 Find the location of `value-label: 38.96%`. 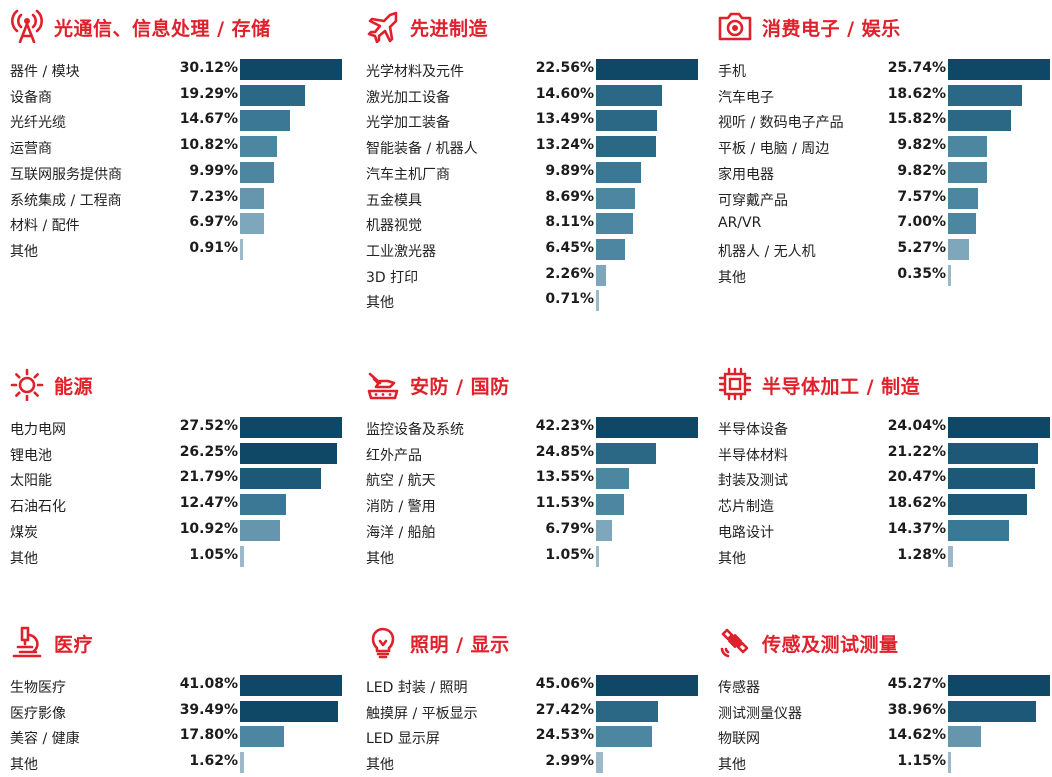

value-label: 38.96% is located at coordinates (916, 709).